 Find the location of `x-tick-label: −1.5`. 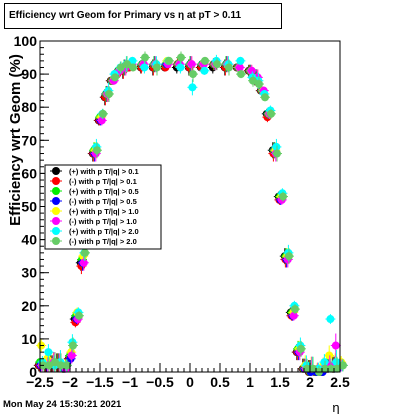

x-tick-label: −1.5 is located at coordinates (100, 382).